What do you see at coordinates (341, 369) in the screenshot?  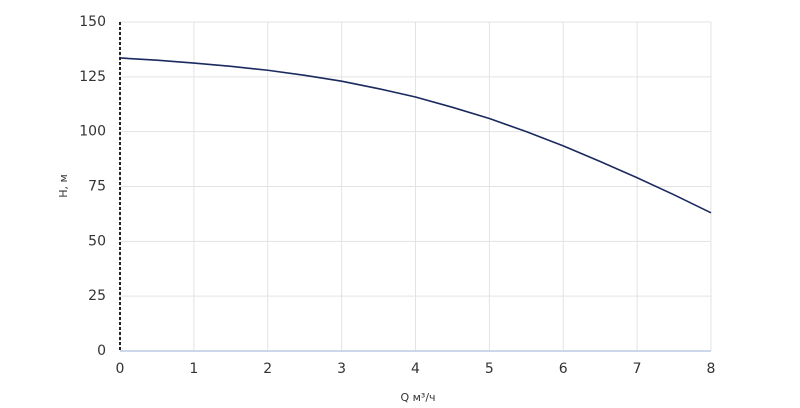 I see `x-tick-label: 3` at bounding box center [341, 369].